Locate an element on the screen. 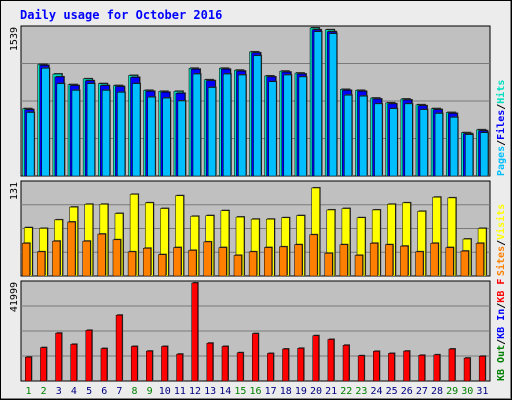 Image resolution: width=512 pixels, height=405 pixels. day-label-11: 11 is located at coordinates (180, 391).